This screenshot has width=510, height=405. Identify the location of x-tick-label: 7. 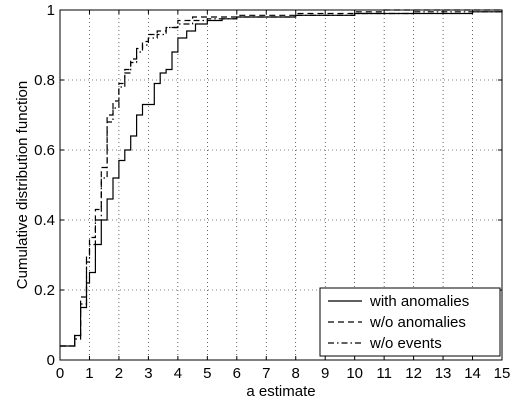
(266, 373).